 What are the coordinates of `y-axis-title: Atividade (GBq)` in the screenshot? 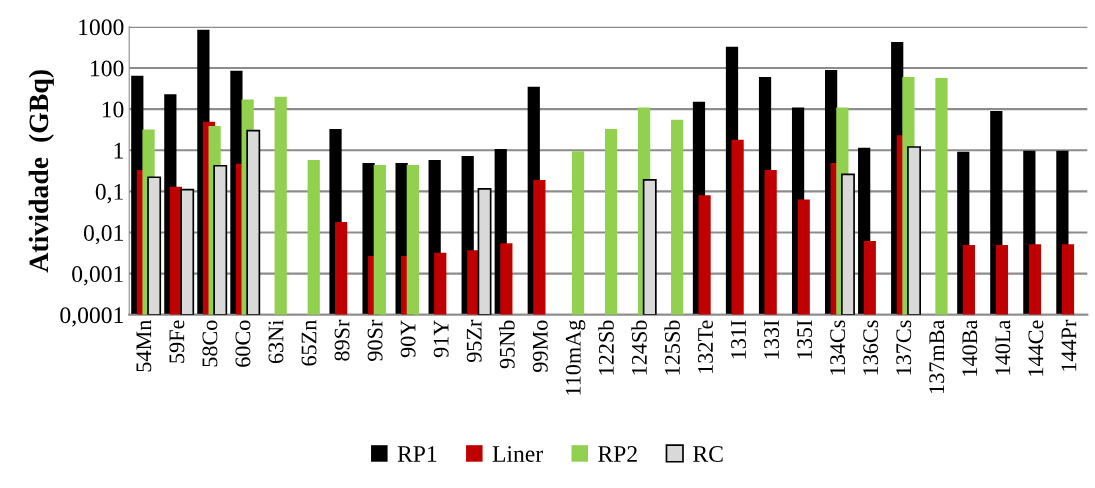 It's located at (41, 171).